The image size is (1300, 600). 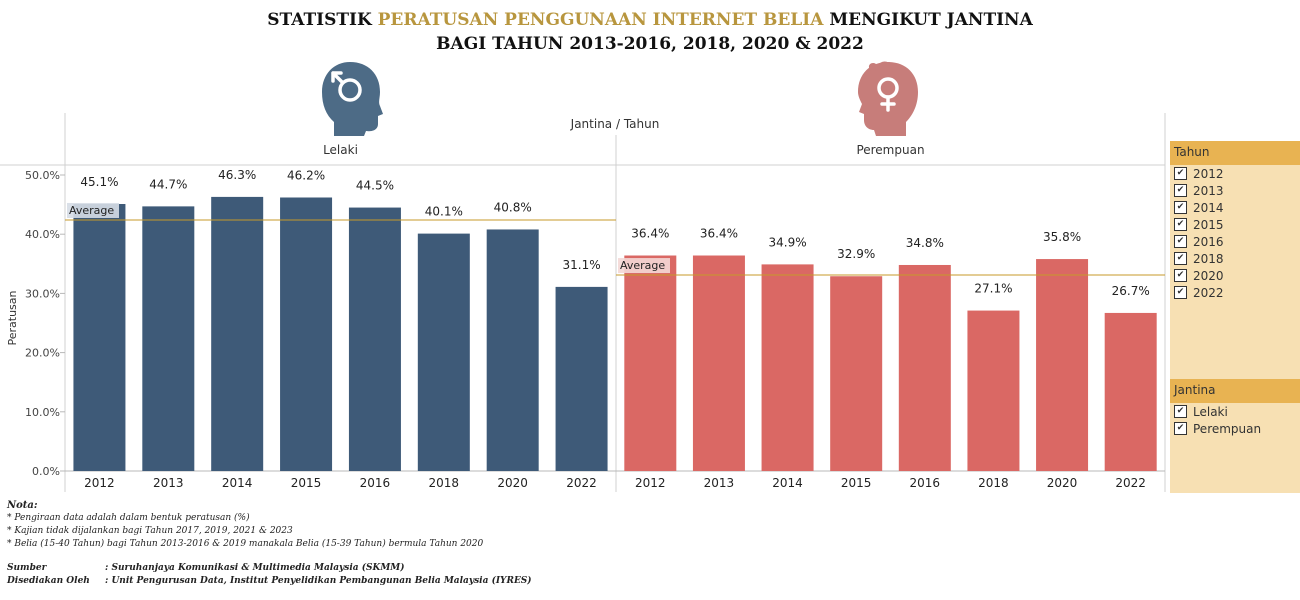 I want to click on tahun-filter-list: ✔ 2012 ✔ 2013 ✔ 2014 ✔ 2015 ✔ 2016 ✔ 2018 ✔ 2020 ✔ 2022, so click(x=1235, y=233).